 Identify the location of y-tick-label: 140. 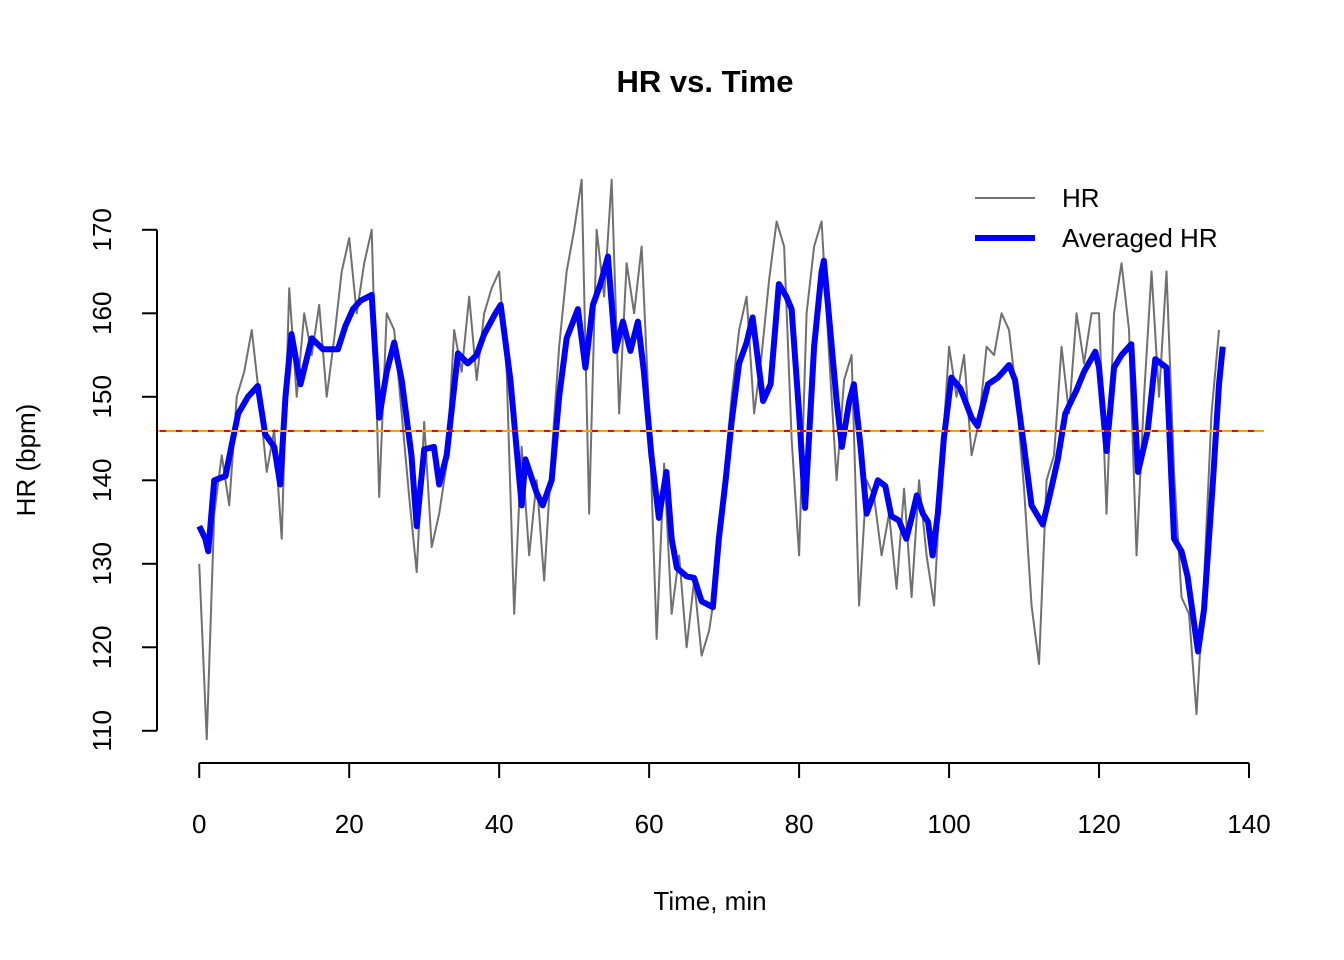
(102, 480).